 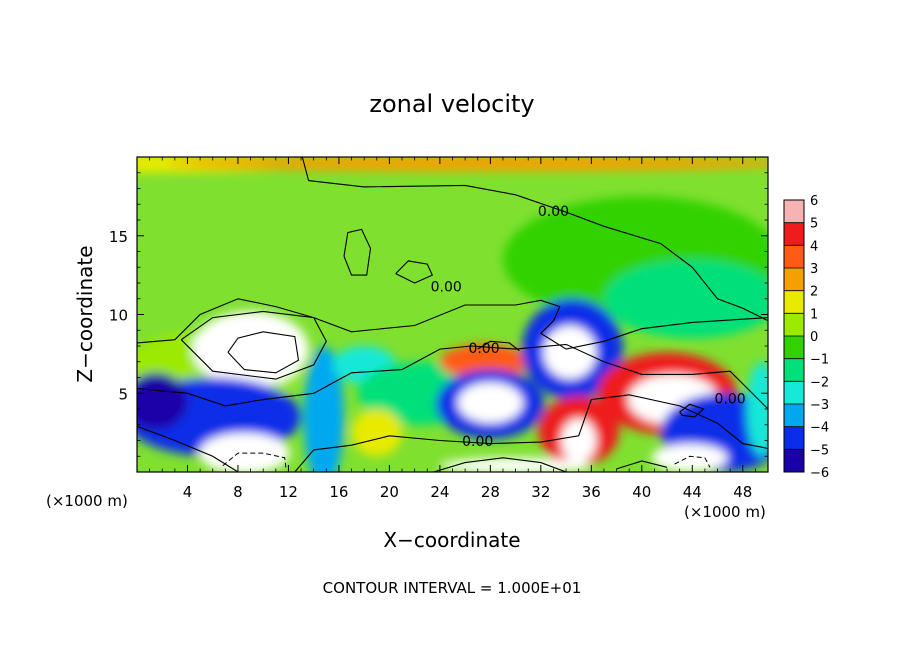 What do you see at coordinates (819, 428) in the screenshot?
I see `colorbar-label: −4` at bounding box center [819, 428].